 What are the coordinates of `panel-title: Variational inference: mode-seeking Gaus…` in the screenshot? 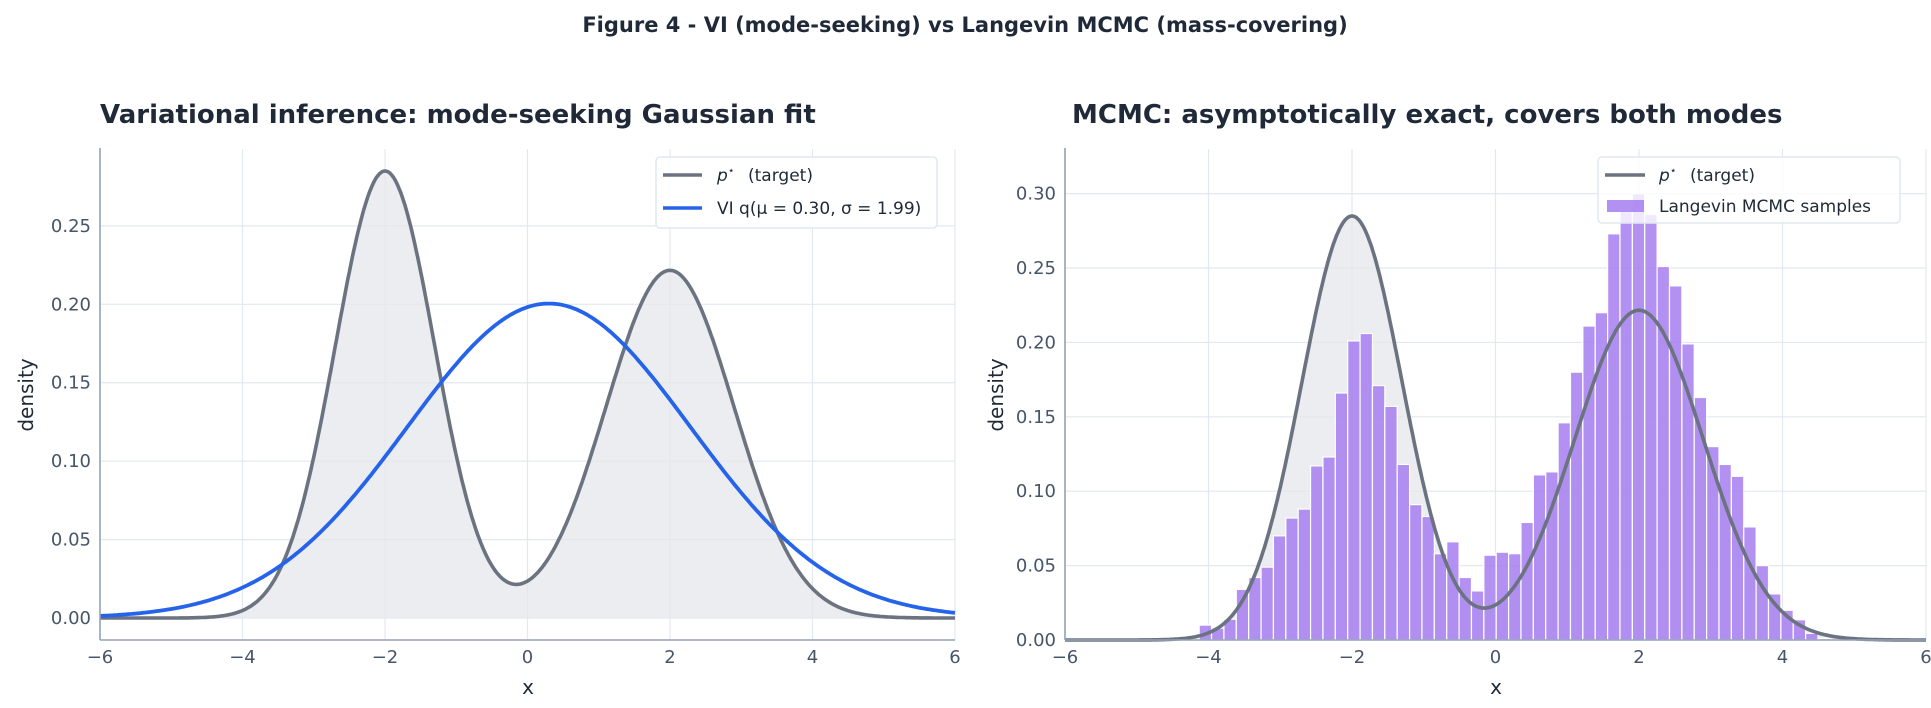 It's located at (458, 115).